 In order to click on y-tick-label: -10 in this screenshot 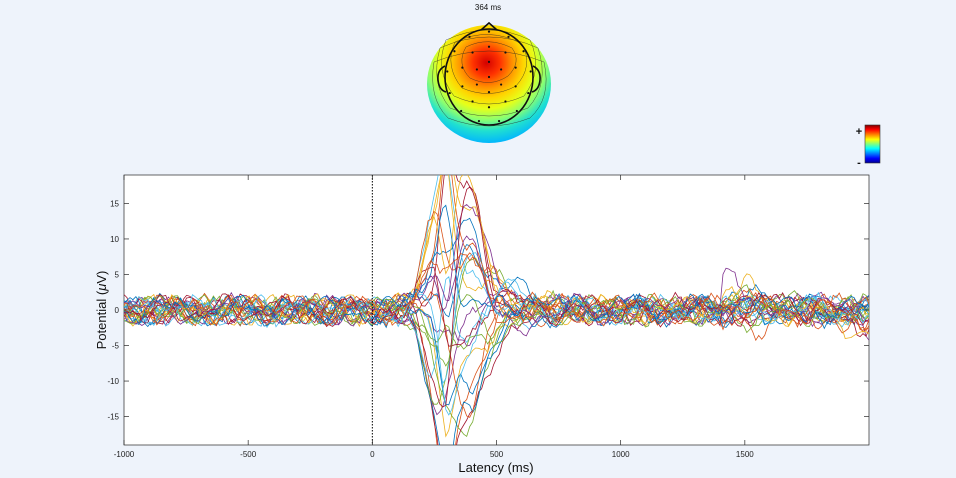, I will do `click(113, 381)`.